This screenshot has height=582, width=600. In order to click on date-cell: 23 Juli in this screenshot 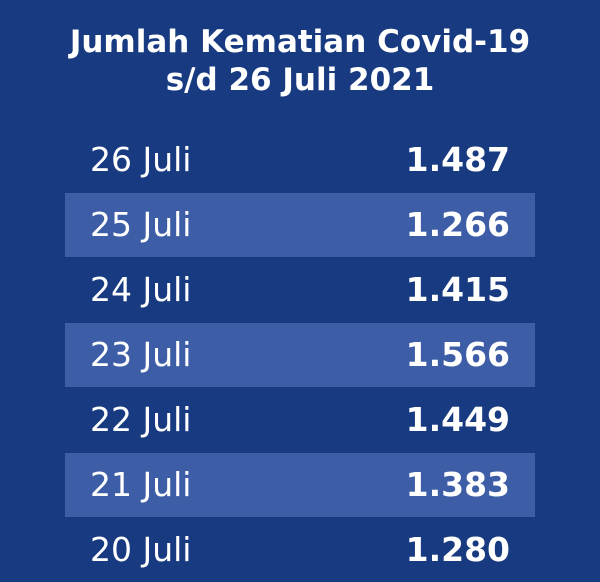, I will do `click(141, 354)`.